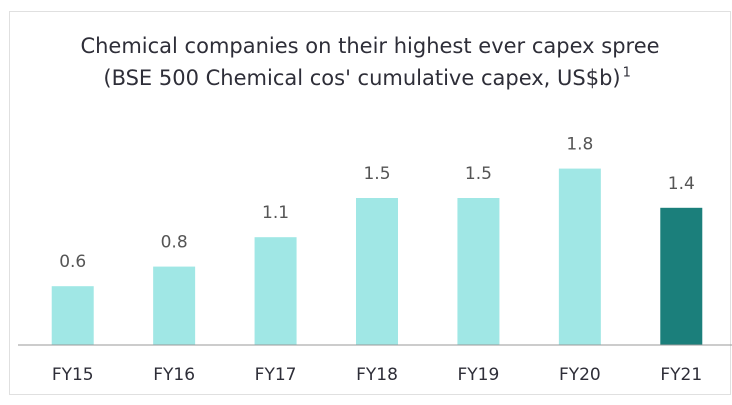 This screenshot has width=732, height=405. I want to click on value-label: 0.6, so click(72, 262).